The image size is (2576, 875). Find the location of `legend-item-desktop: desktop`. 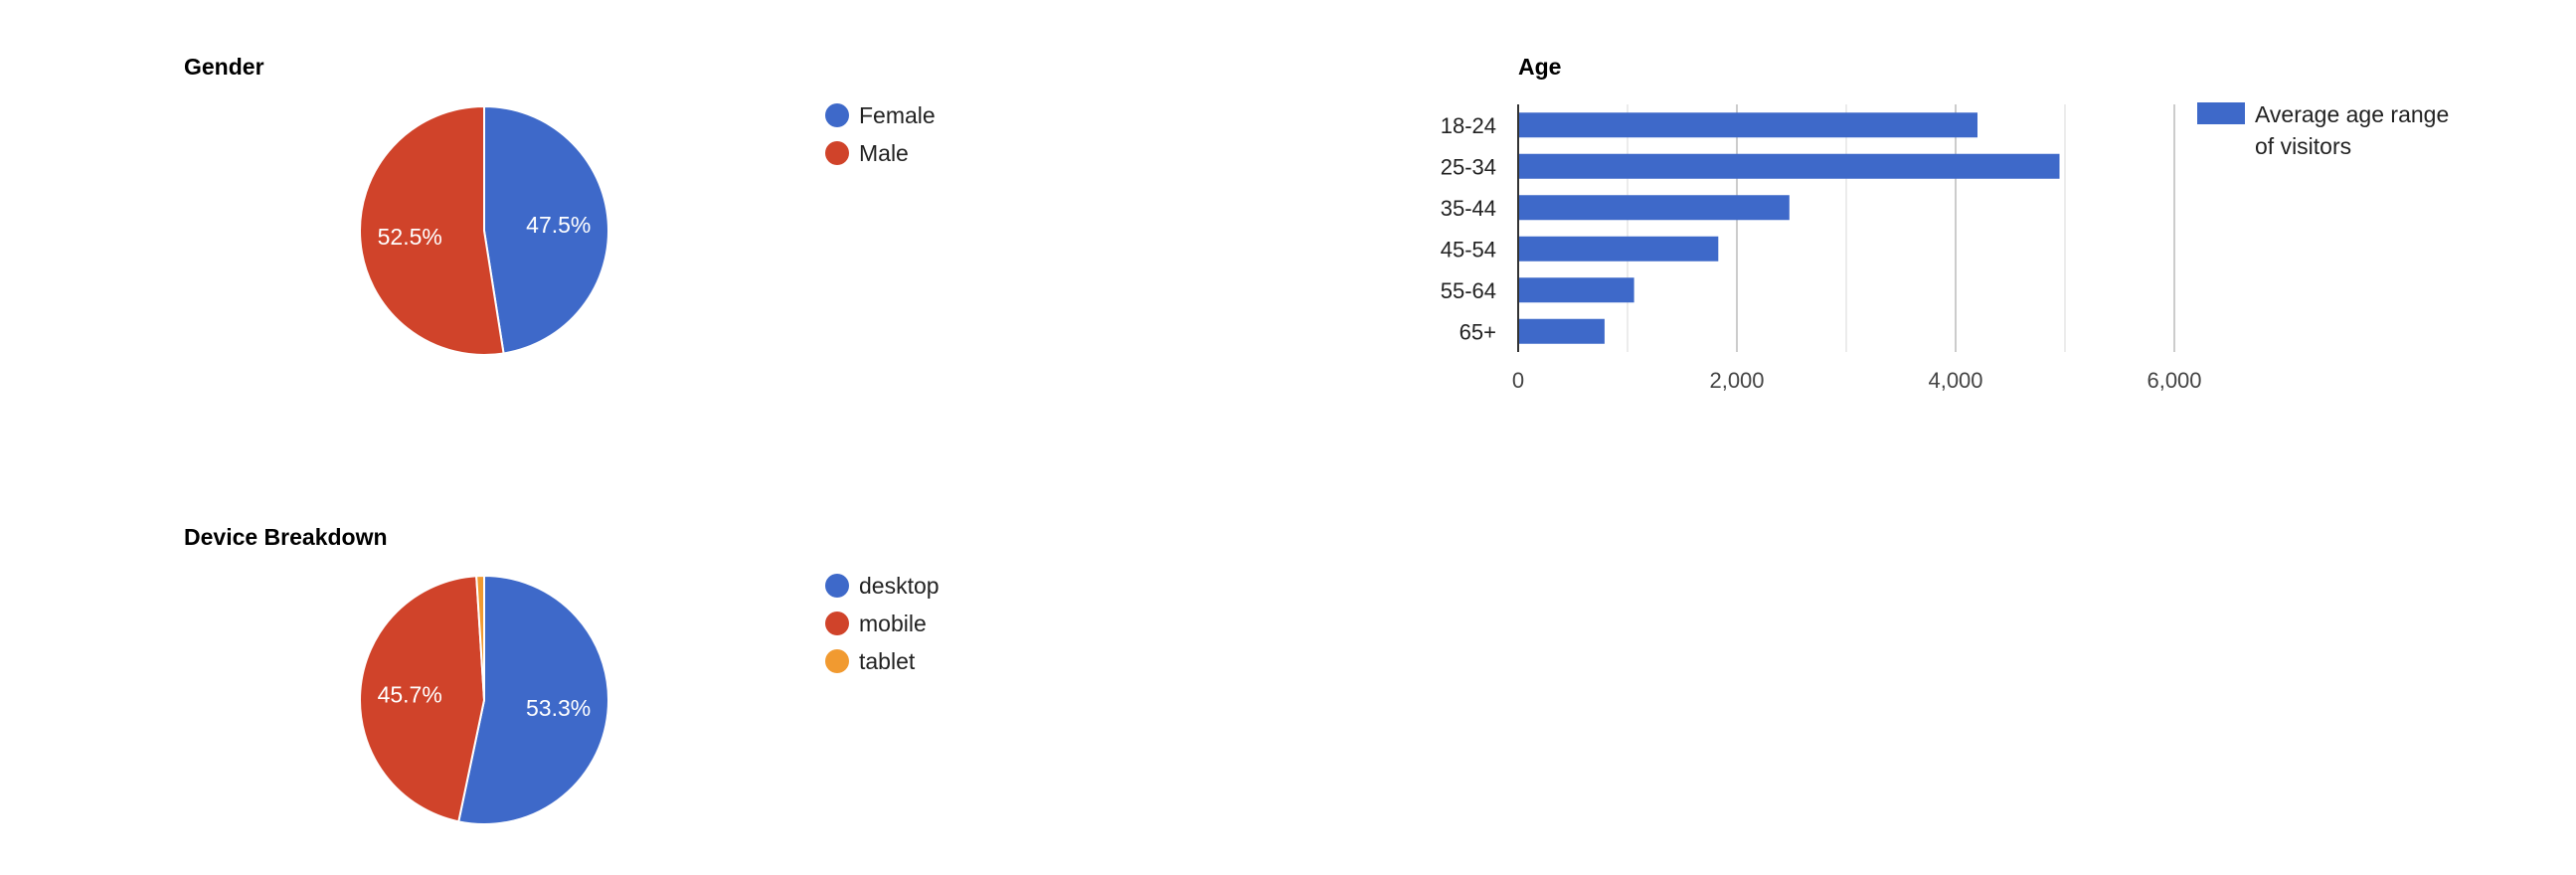

legend-item-desktop: desktop is located at coordinates (882, 586).